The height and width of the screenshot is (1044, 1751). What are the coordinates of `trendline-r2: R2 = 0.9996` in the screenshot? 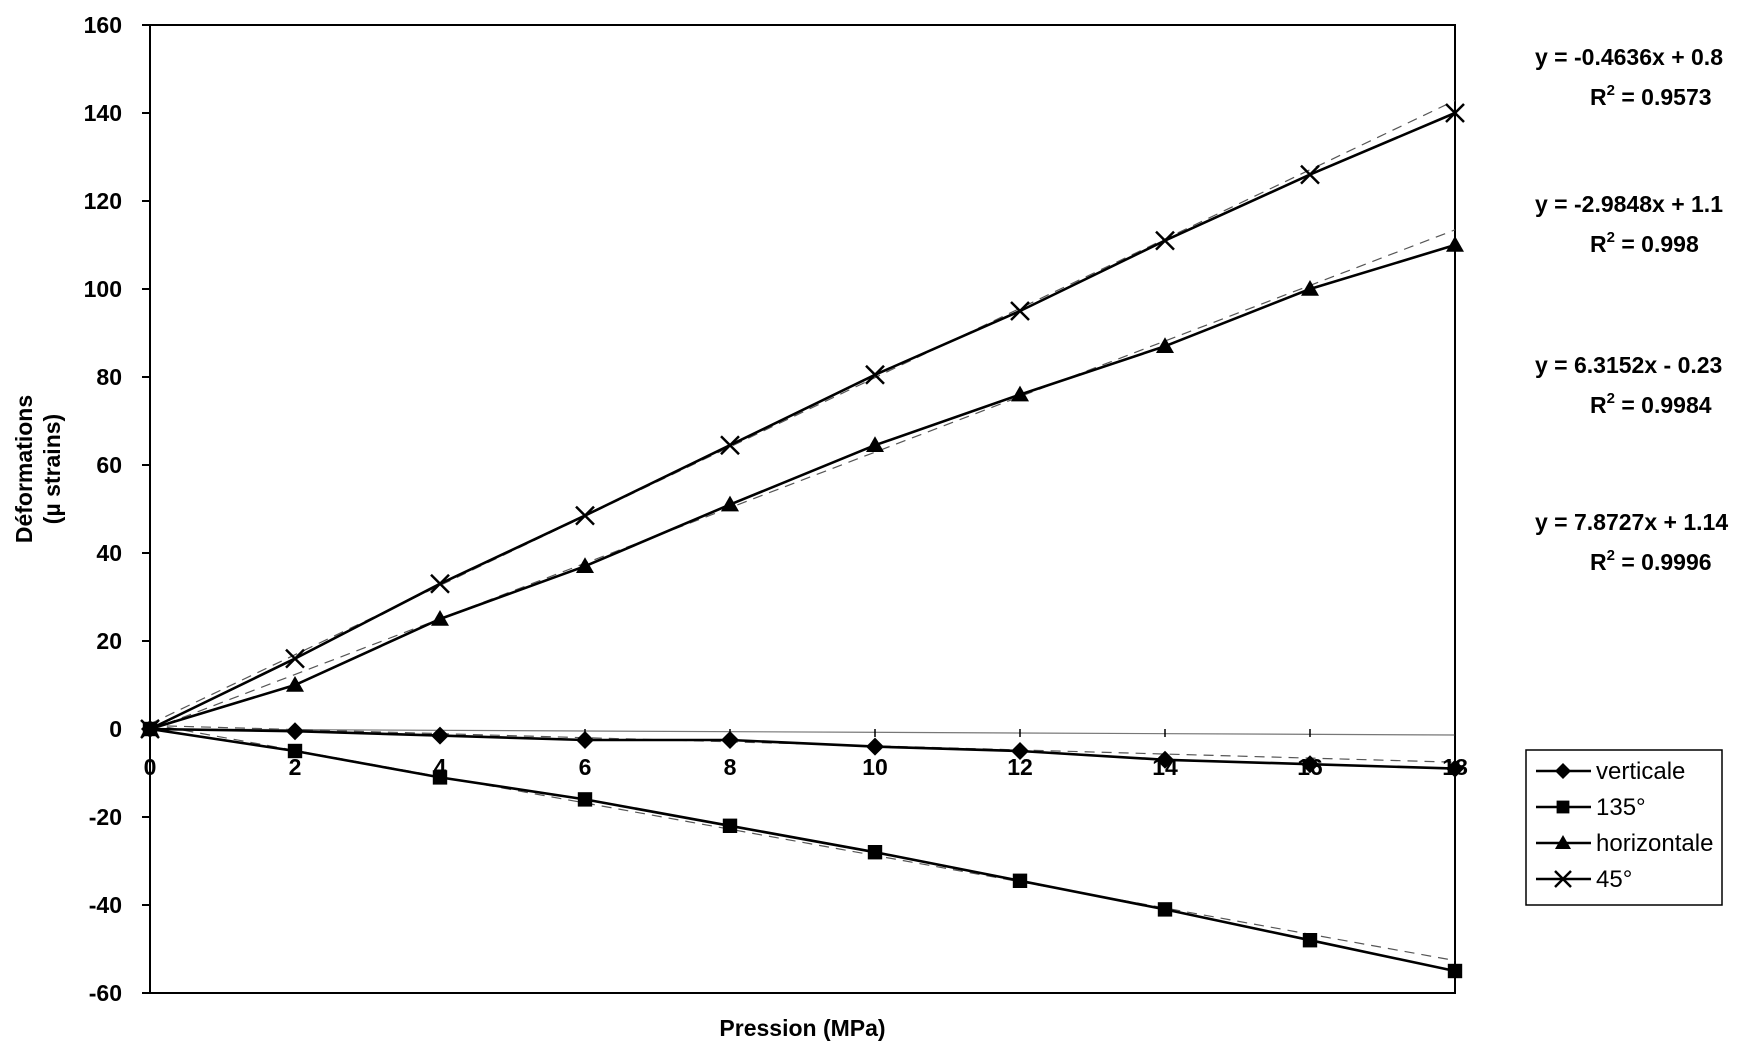 It's located at (1651, 561).